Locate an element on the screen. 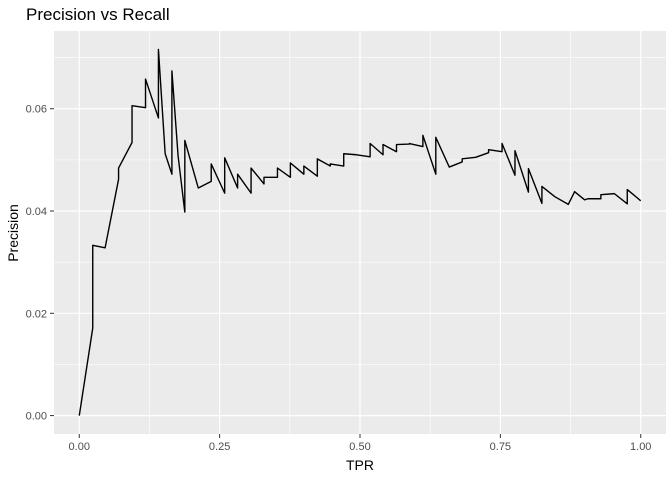 This screenshot has height=480, width=672. x-tick-label: 0.50 is located at coordinates (359, 447).